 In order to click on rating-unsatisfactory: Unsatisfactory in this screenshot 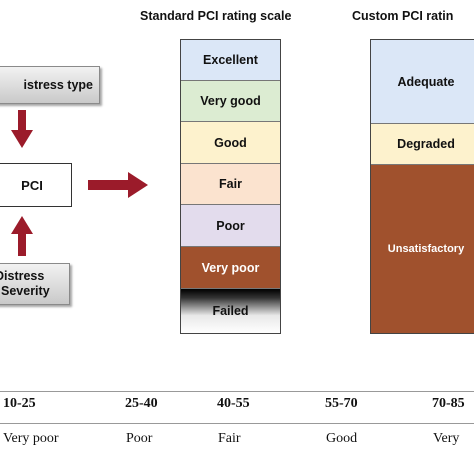, I will do `click(422, 249)`.